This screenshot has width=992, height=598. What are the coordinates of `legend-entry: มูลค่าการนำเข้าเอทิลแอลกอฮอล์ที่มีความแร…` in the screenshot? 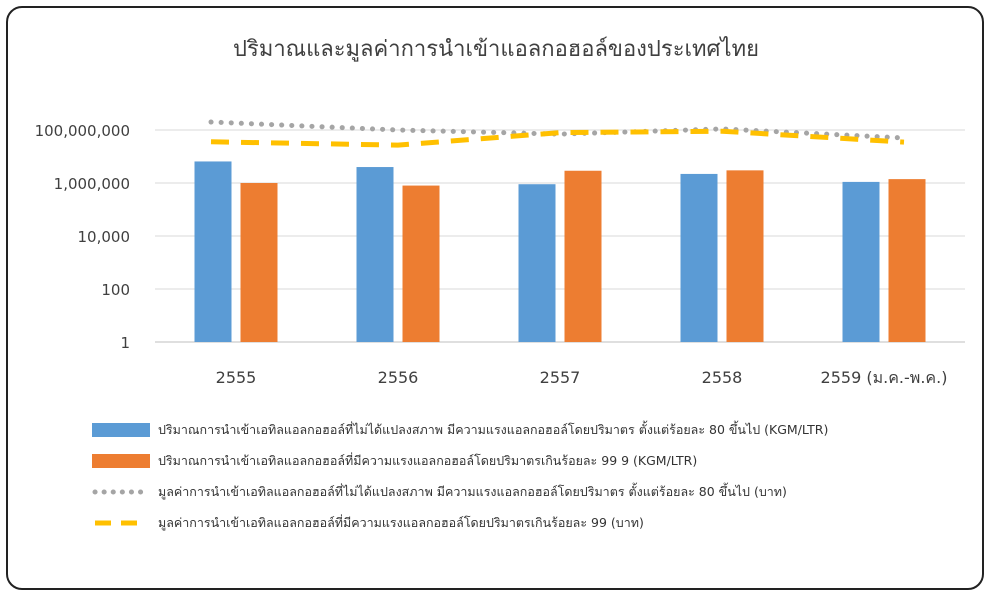 It's located at (522, 522).